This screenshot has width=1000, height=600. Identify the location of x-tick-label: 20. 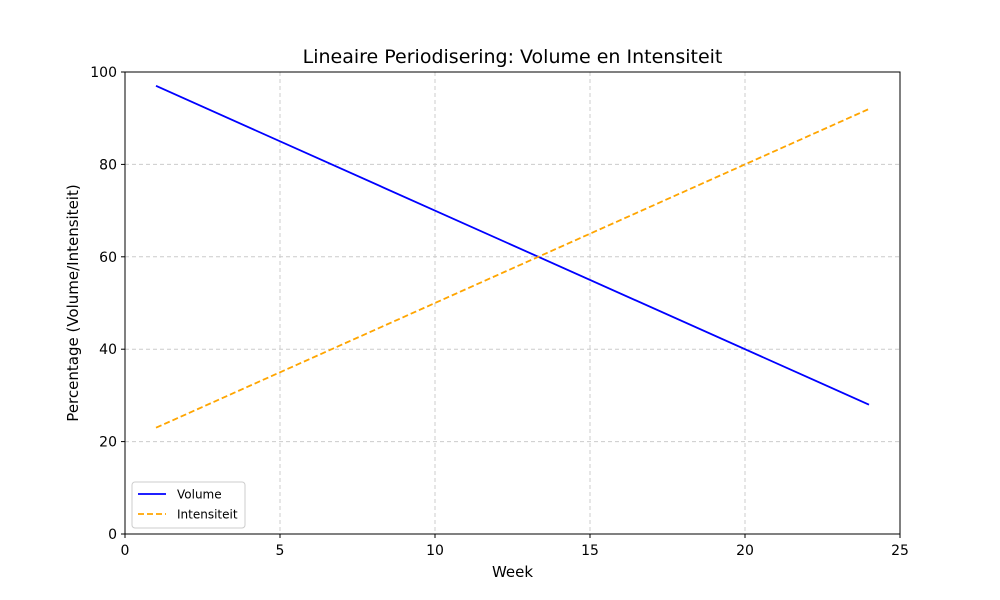
(745, 551).